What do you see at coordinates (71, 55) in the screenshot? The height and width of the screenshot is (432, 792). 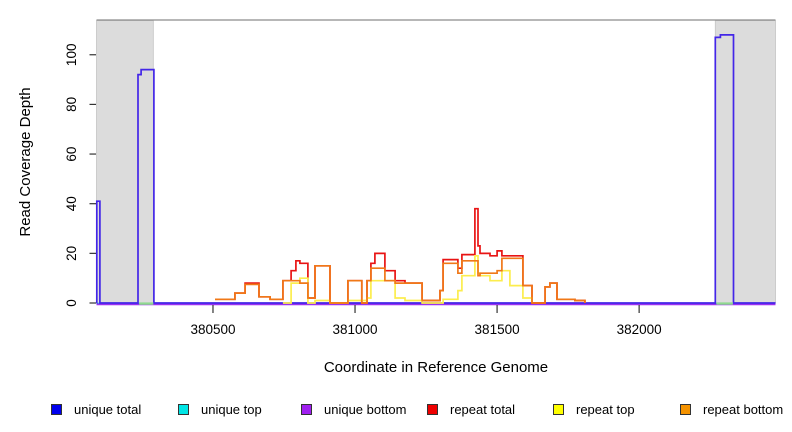 I see `y-tick-label: 100` at bounding box center [71, 55].